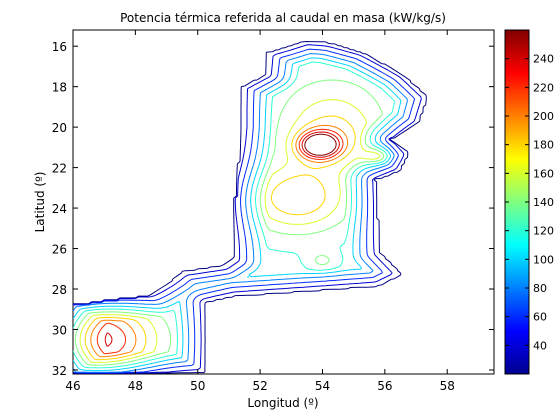 Image resolution: width=560 pixels, height=420 pixels. I want to click on x-axis-label: Longitud (º), so click(282, 403).